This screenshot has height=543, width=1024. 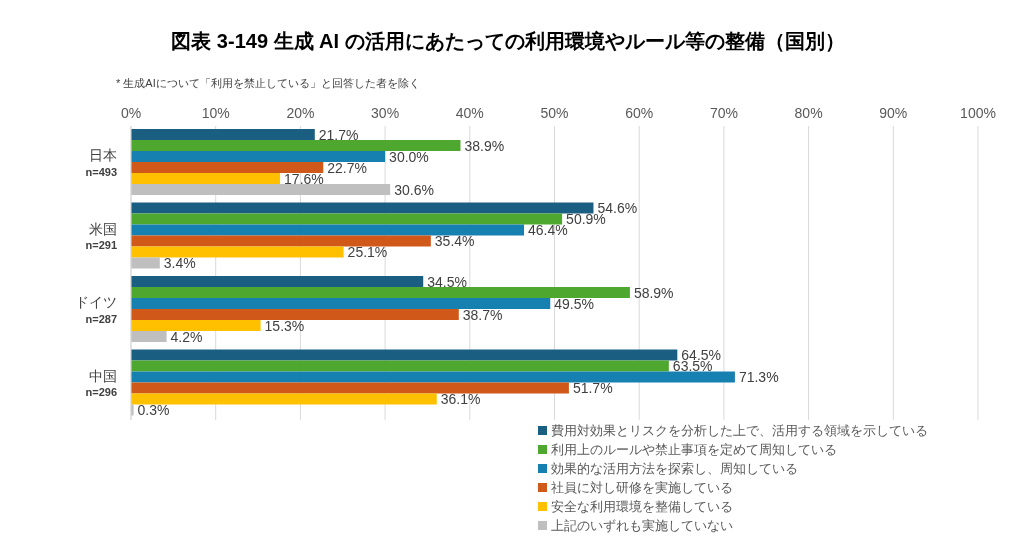 I want to click on legend-label: 利用上のルールや禁止事項を定めて周知している, so click(x=694, y=450).